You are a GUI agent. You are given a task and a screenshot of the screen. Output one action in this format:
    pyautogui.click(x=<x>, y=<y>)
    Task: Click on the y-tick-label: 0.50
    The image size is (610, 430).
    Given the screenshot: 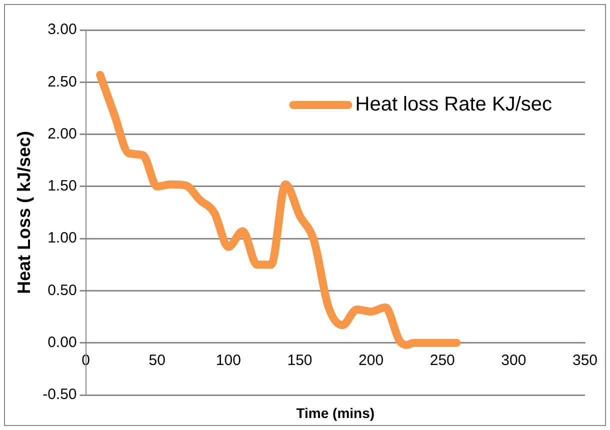 What is the action you would take?
    pyautogui.click(x=62, y=290)
    